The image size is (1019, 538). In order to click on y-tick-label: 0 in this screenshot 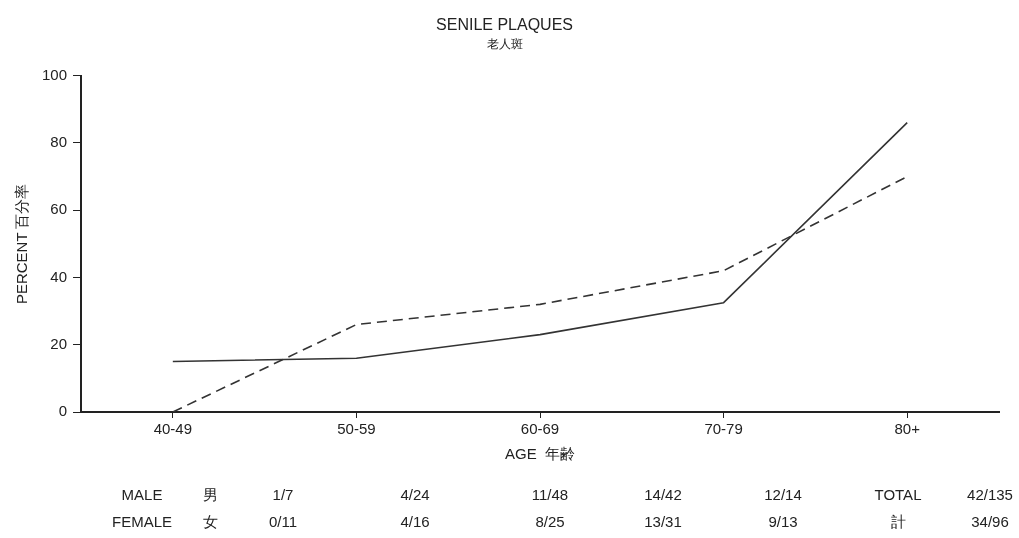, I will do `click(63, 411)`.